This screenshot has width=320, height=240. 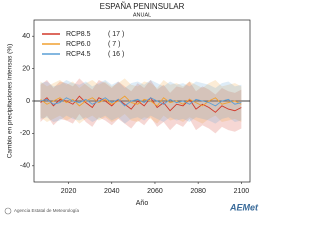 I want to click on y-tick-label: 40, so click(x=26, y=36).